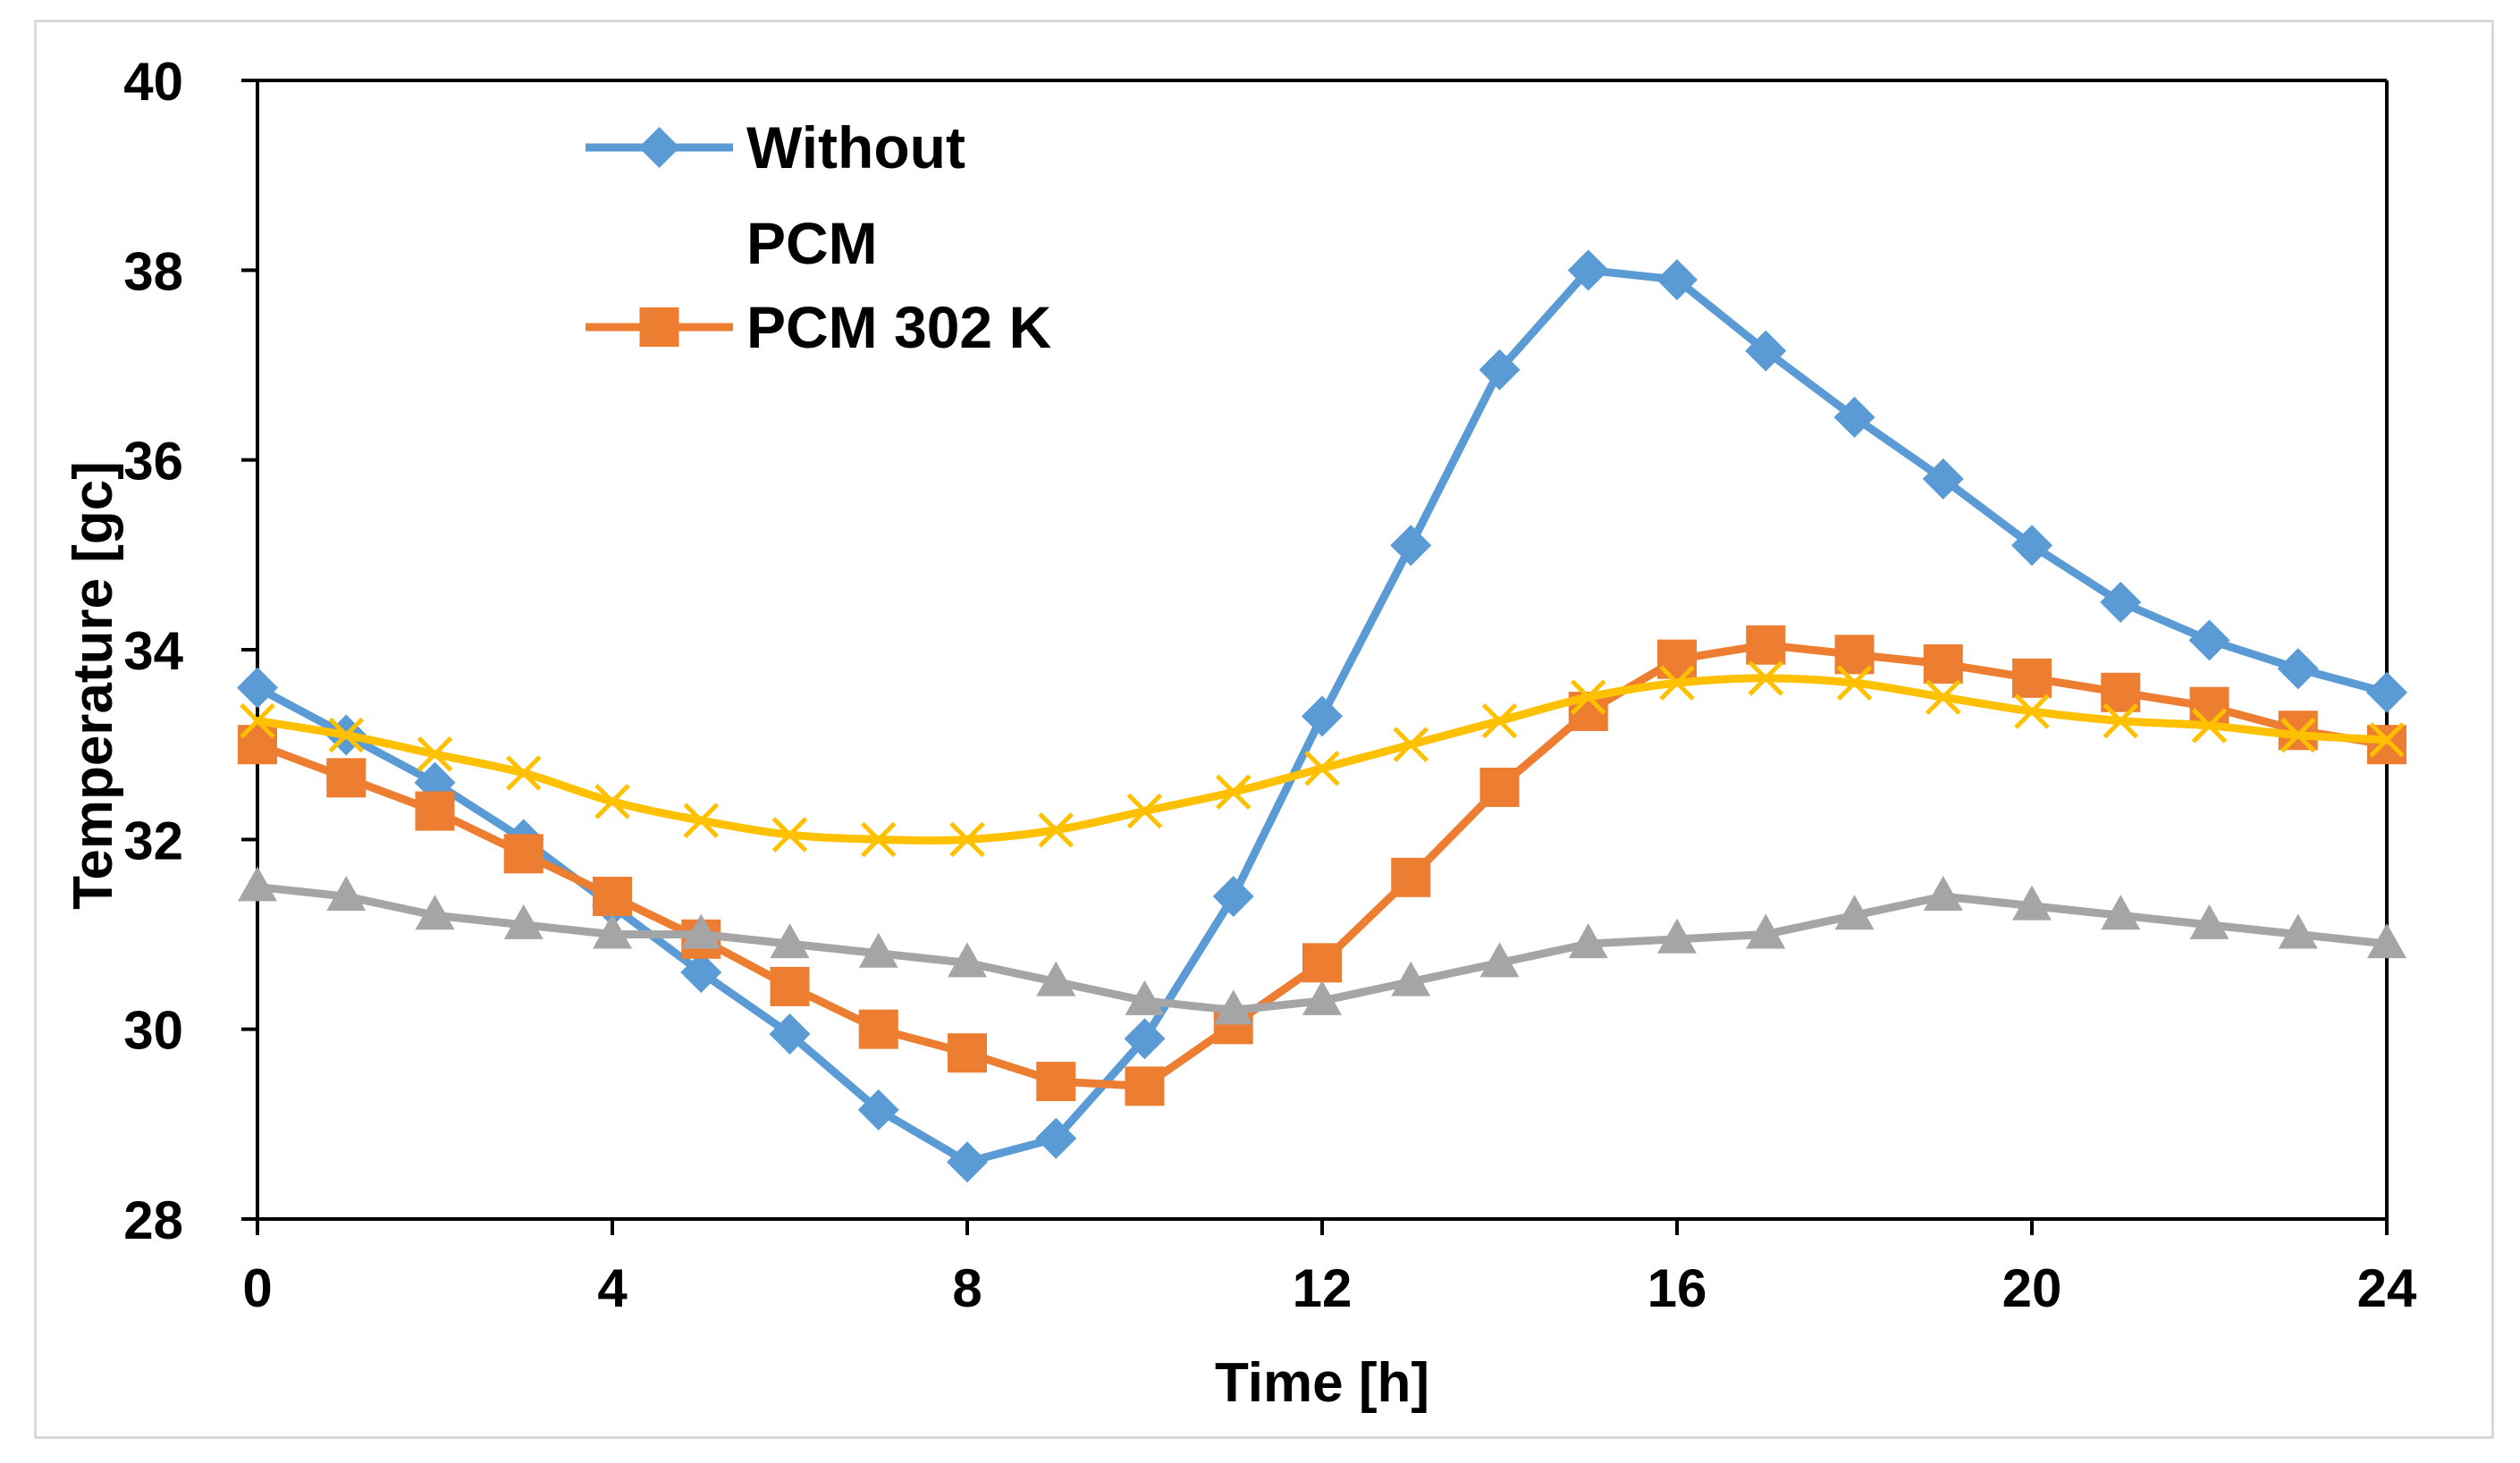 Image resolution: width=2520 pixels, height=1463 pixels. Describe the element at coordinates (153, 1220) in the screenshot. I see `y-tick-label: 28` at that location.